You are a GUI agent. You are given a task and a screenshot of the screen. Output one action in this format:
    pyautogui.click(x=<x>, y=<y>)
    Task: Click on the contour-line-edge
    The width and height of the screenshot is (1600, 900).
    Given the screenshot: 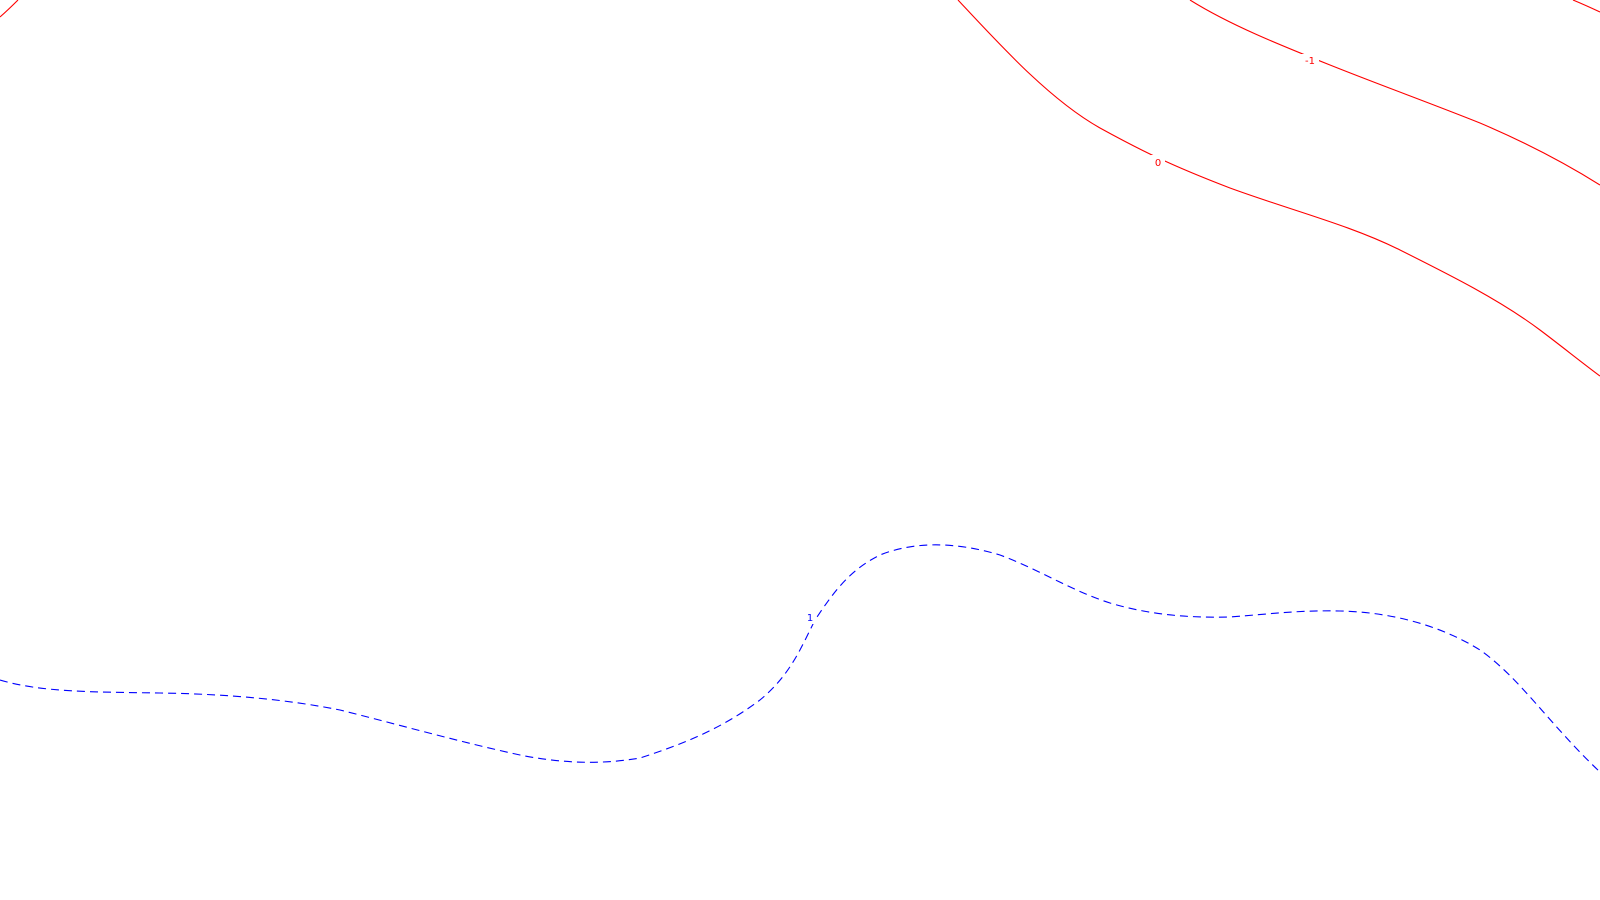 What is the action you would take?
    pyautogui.click(x=1586, y=6)
    